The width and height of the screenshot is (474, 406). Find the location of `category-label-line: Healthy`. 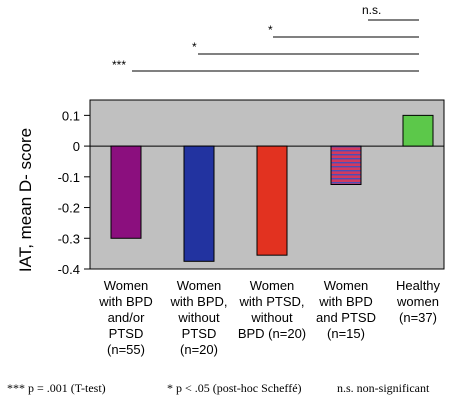

category-label-line: Healthy is located at coordinates (418, 285).